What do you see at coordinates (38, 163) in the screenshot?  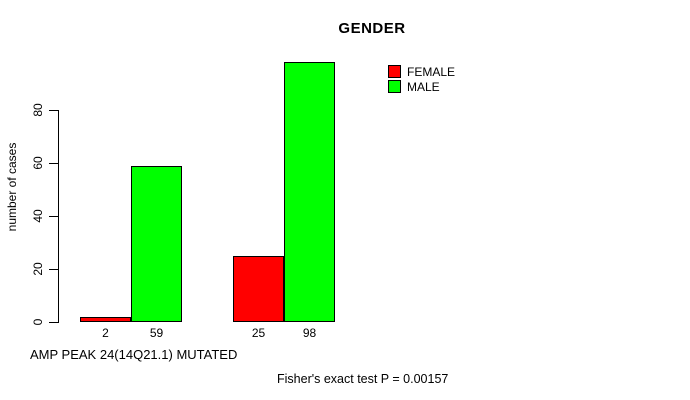 I see `y-tick-label: 60` at bounding box center [38, 163].